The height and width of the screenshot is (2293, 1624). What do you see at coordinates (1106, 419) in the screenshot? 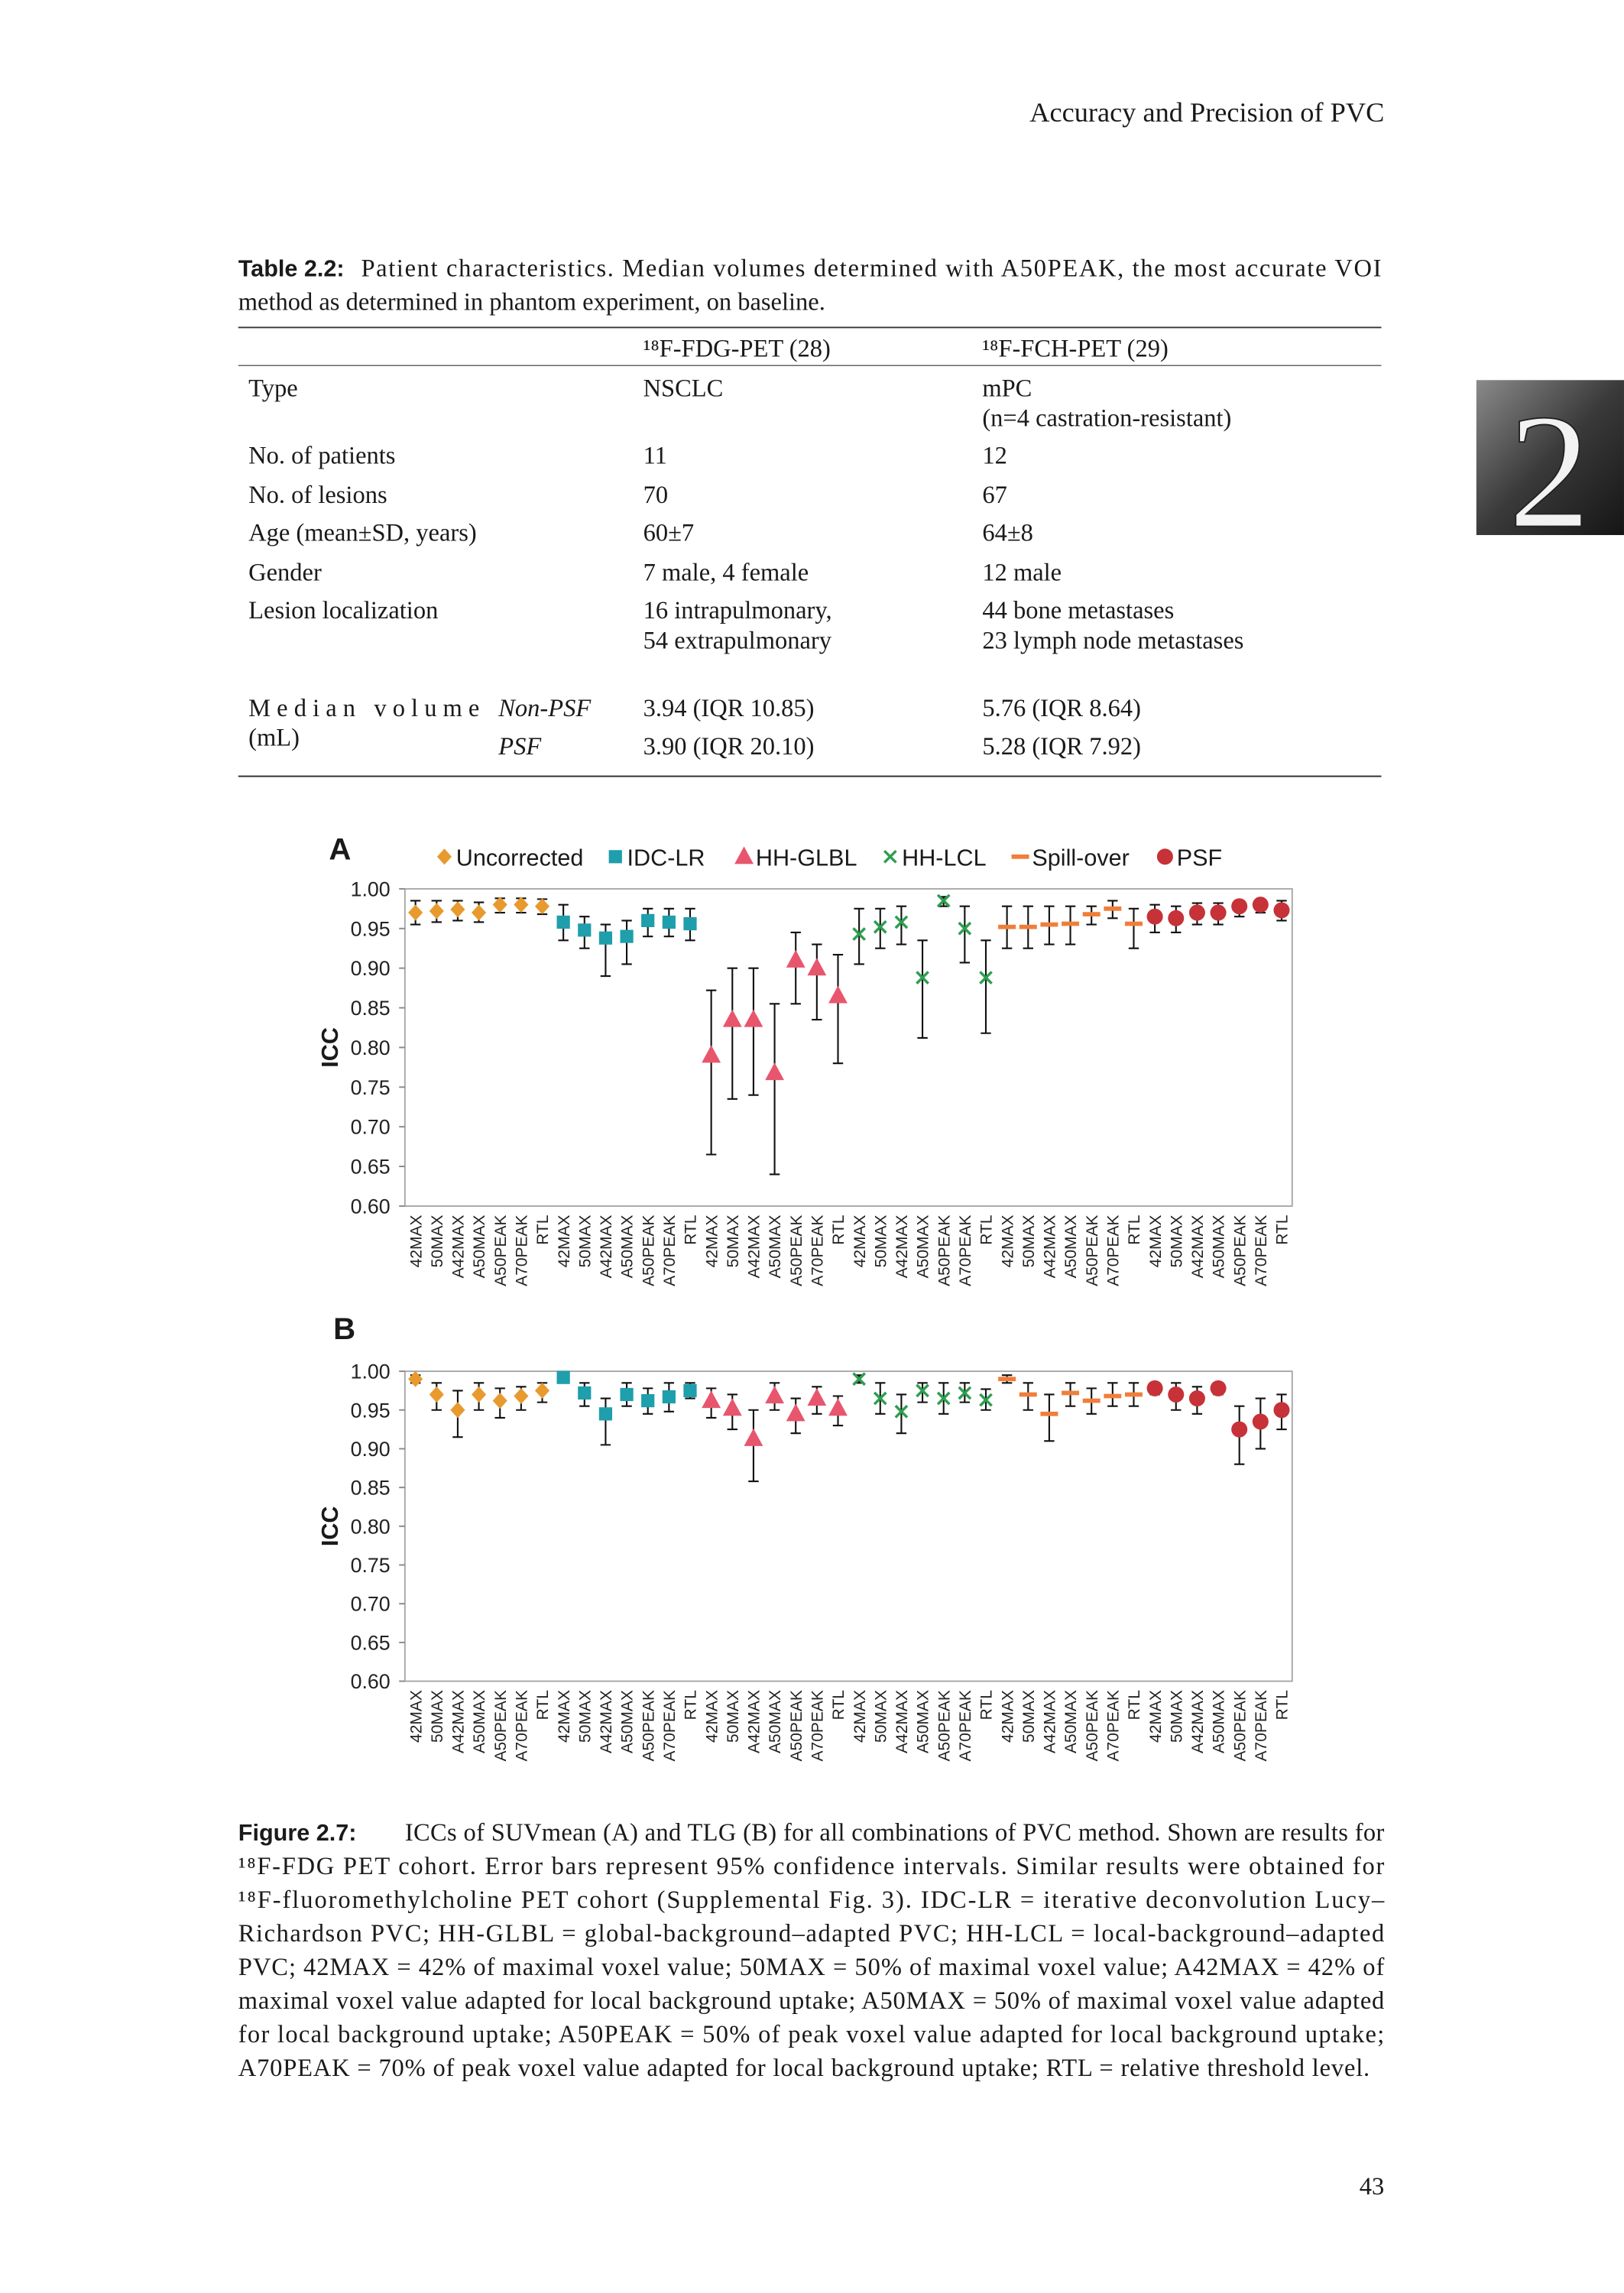
I see `table-cell: (n=4 castration-resistant)` at bounding box center [1106, 419].